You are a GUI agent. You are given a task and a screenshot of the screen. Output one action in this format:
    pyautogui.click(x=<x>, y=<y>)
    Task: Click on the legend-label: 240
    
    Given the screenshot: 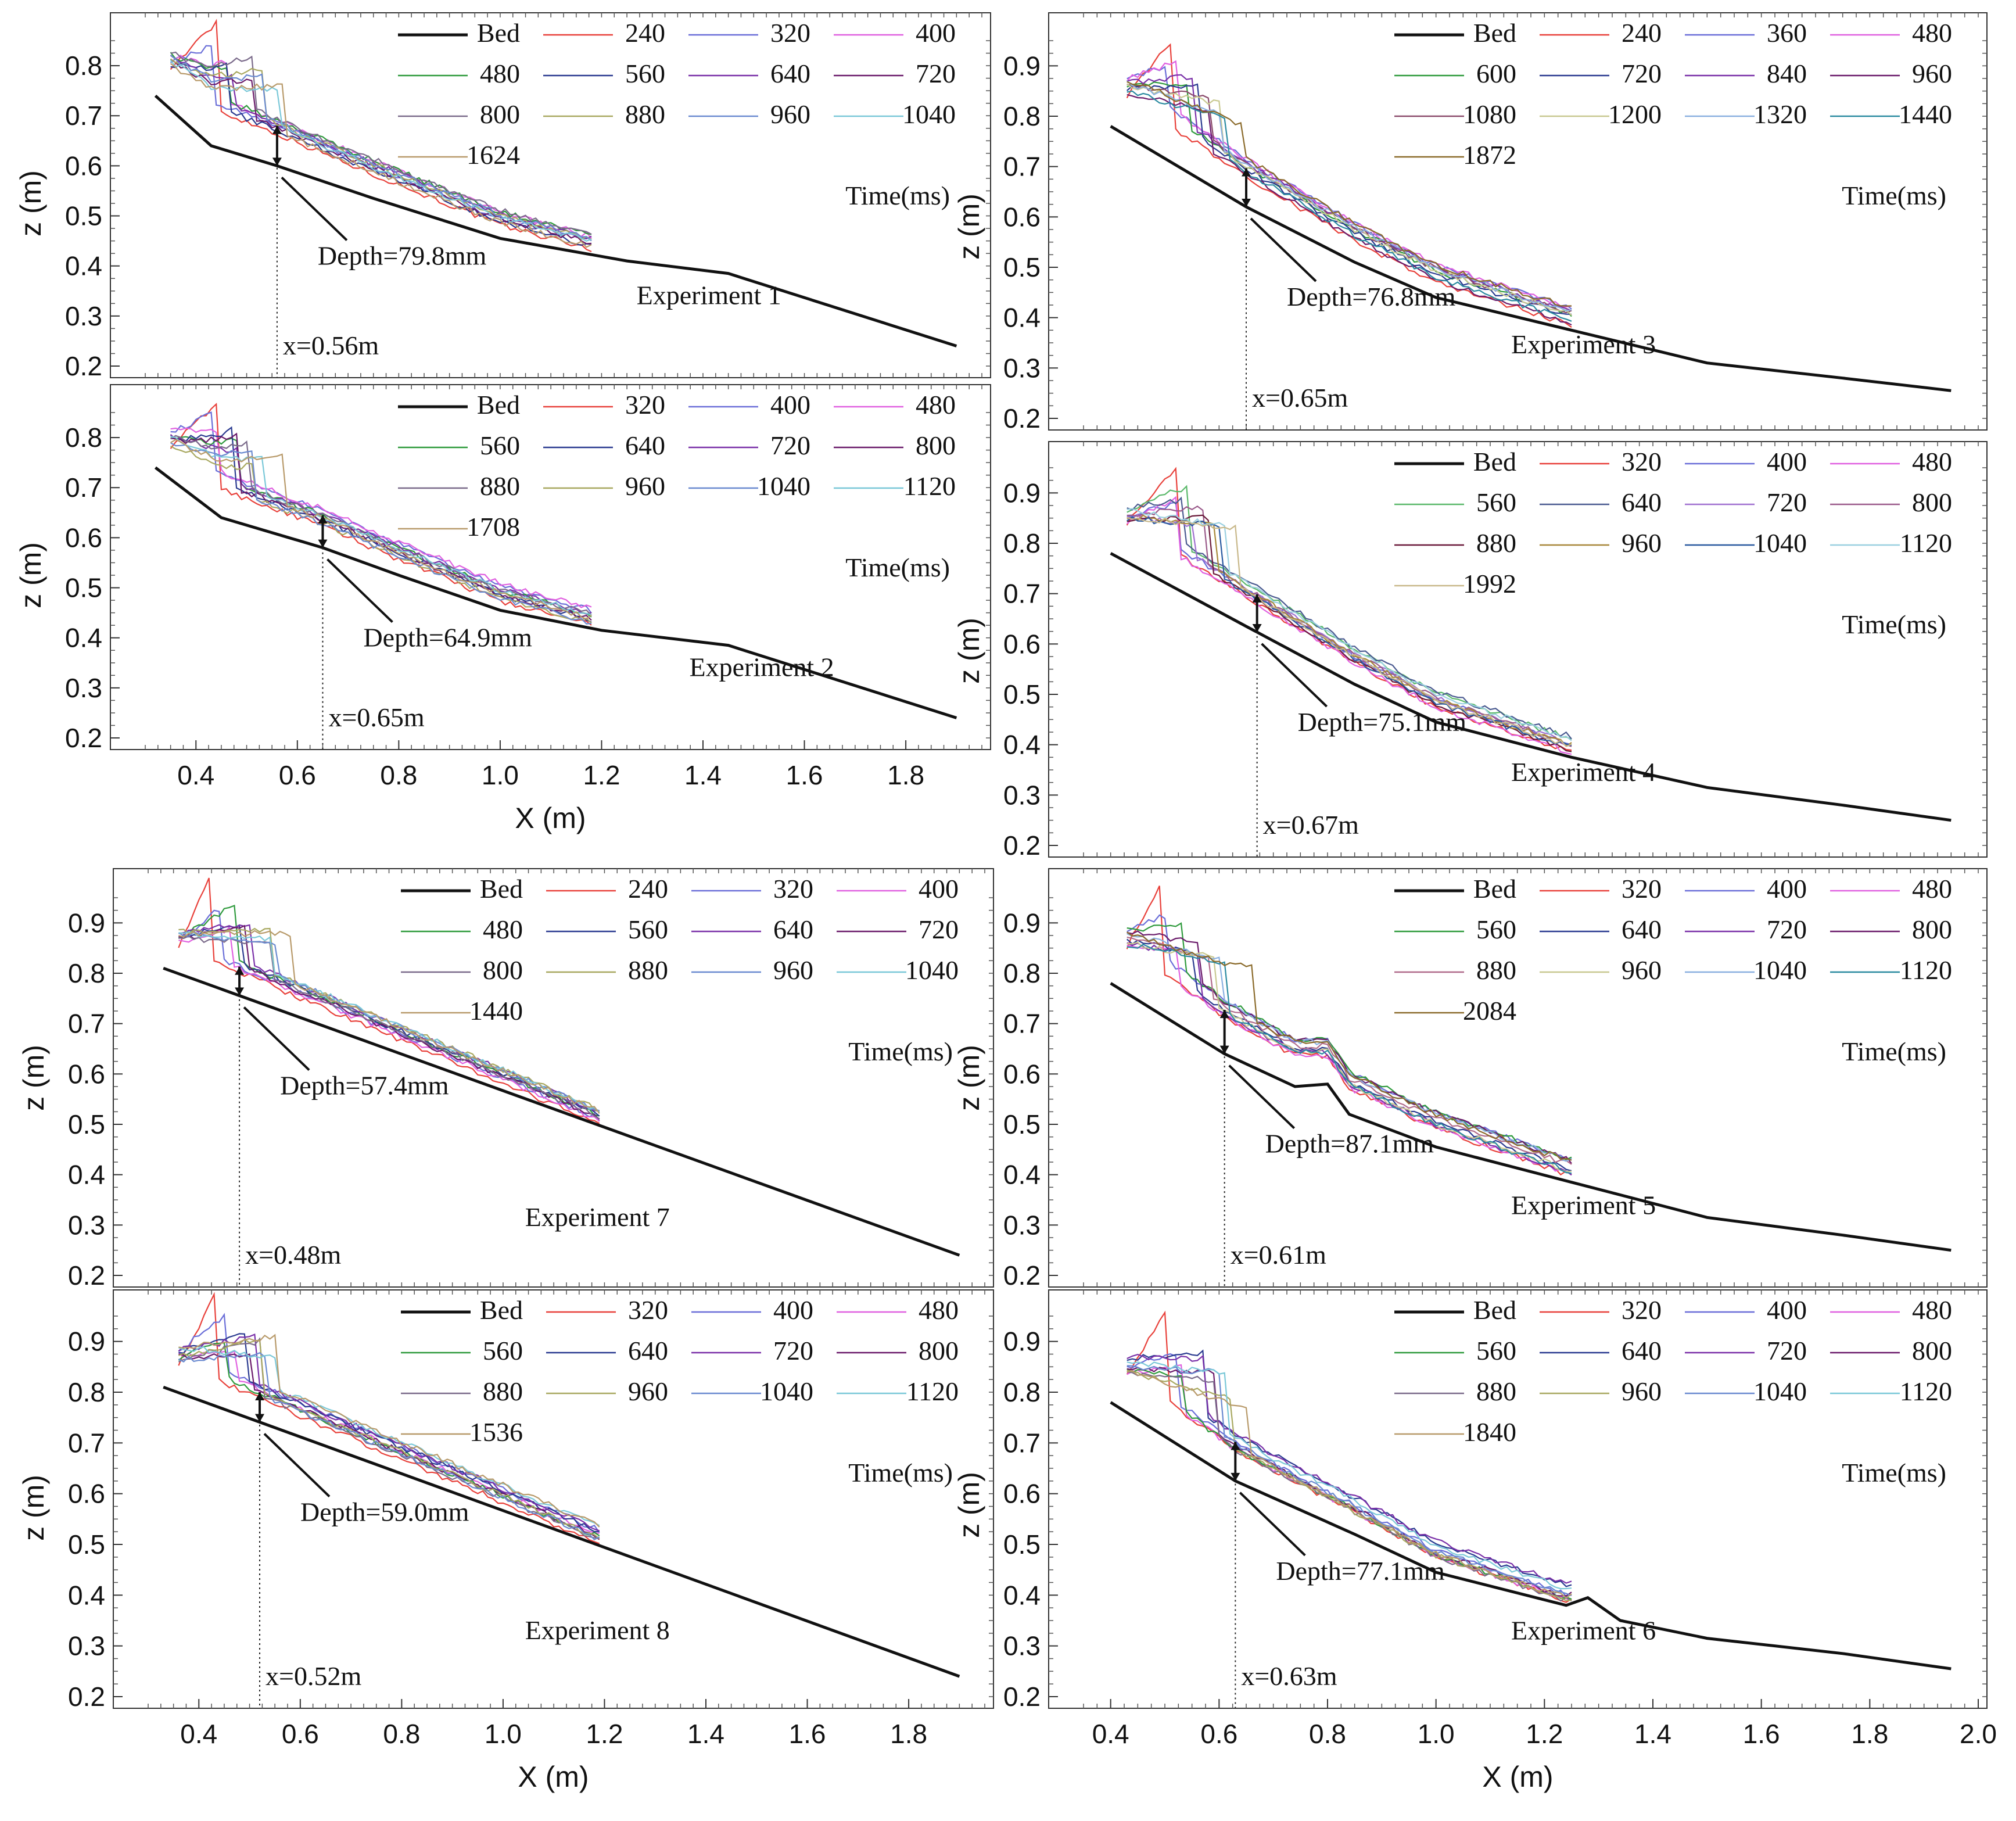 What is the action you would take?
    pyautogui.click(x=1642, y=33)
    